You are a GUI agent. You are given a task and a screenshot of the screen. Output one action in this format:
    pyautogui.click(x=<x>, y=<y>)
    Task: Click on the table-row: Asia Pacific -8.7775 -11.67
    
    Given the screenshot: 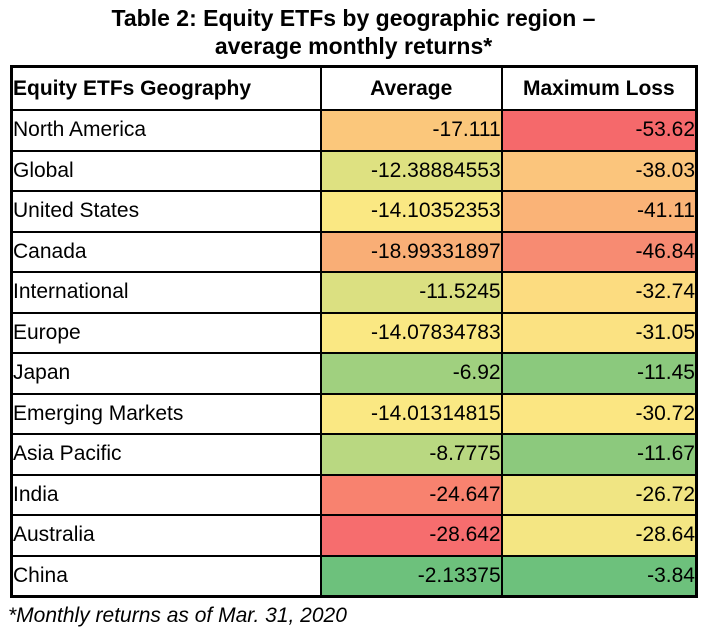 What is the action you would take?
    pyautogui.click(x=354, y=454)
    